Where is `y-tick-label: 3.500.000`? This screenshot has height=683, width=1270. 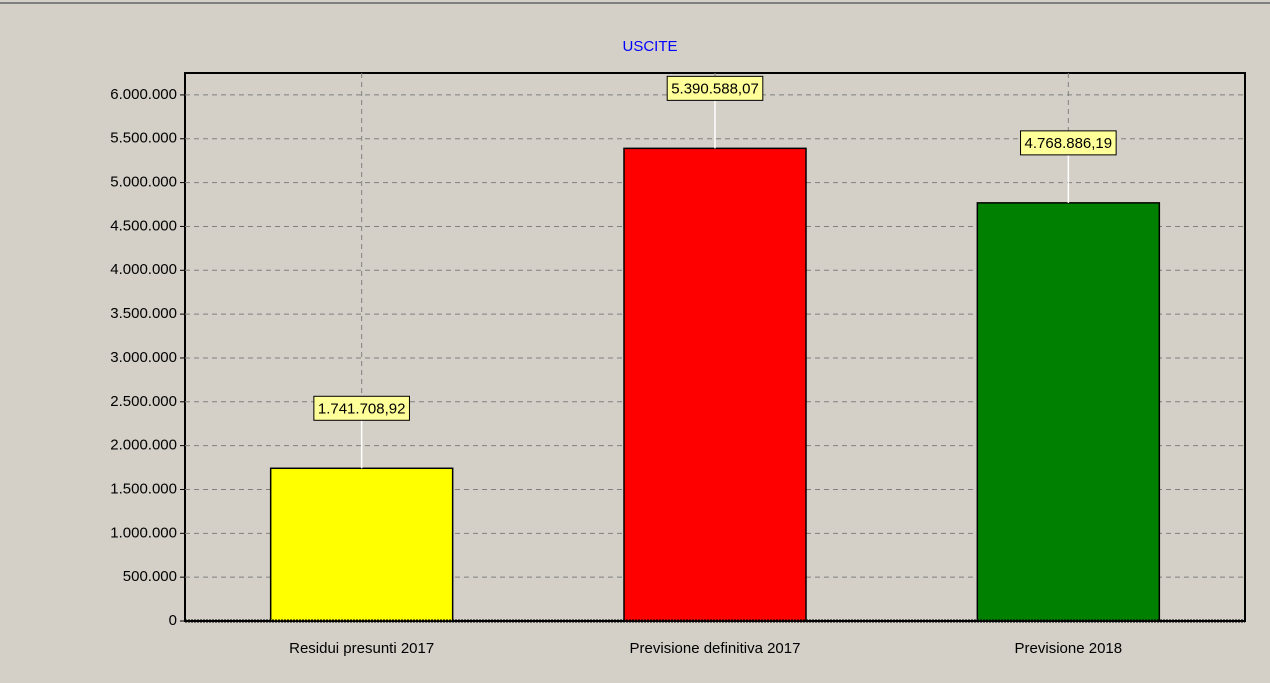 y-tick-label: 3.500.000 is located at coordinates (143, 313).